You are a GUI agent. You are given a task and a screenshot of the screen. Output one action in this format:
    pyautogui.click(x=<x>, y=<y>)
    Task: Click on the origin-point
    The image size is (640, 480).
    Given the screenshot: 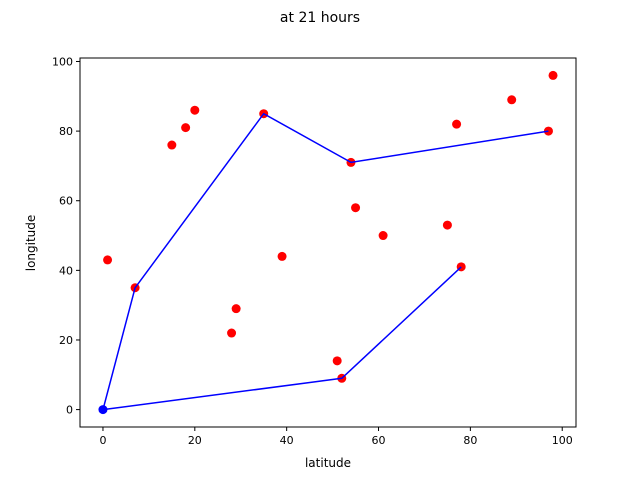 What is the action you would take?
    pyautogui.click(x=103, y=410)
    